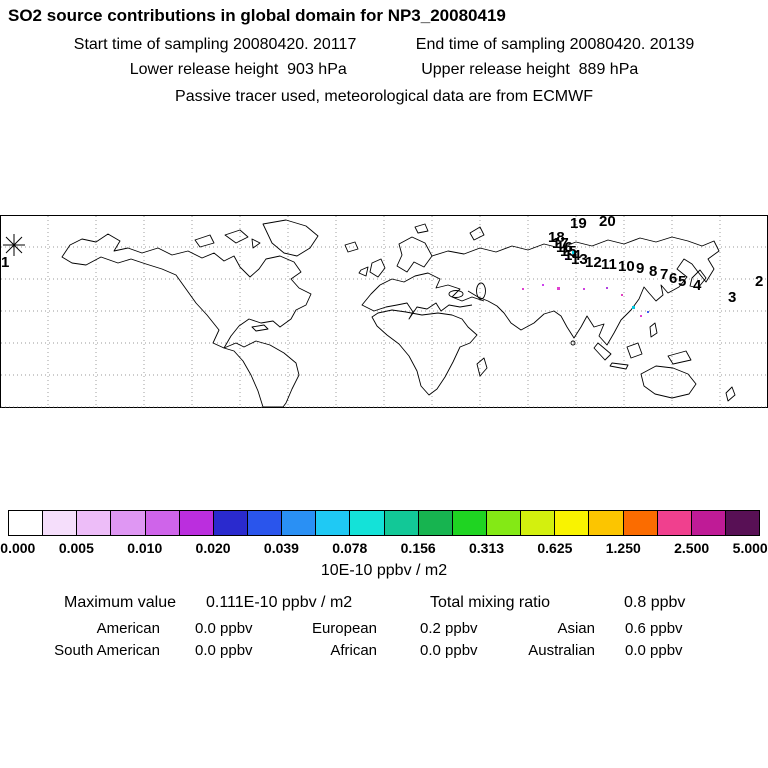 The image size is (768, 768). Describe the element at coordinates (692, 548) in the screenshot. I see `colorbar-tick-label: 2.500` at that location.